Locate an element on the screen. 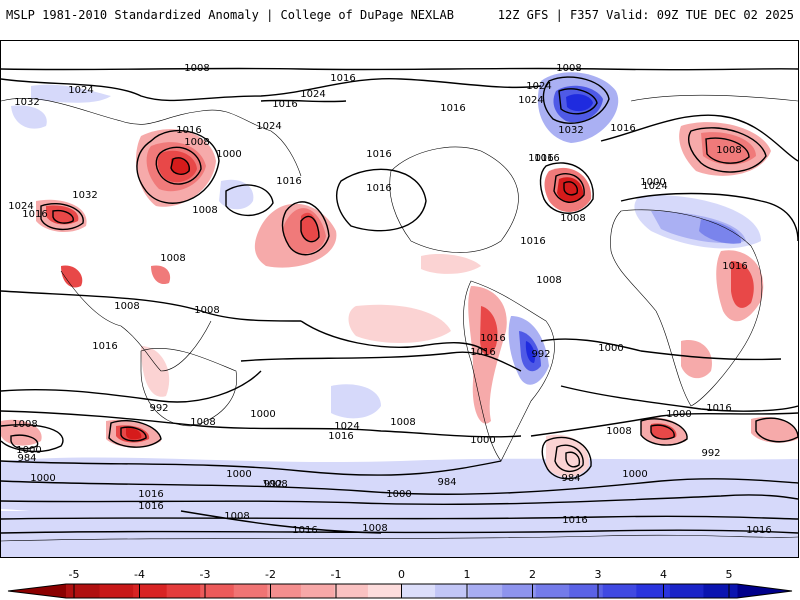 This screenshot has width=800, height=600. colorbar-swatches is located at coordinates (400, 591).